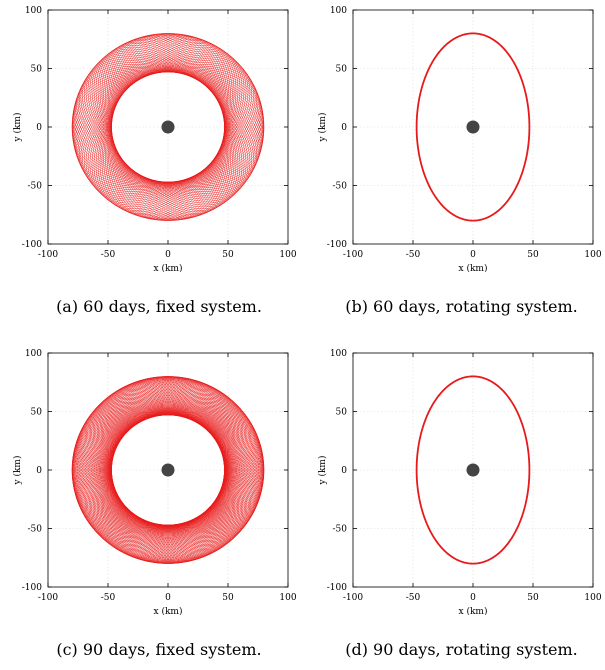 The width and height of the screenshot is (605, 670). I want to click on caption-d: (d) 90 days, rotating system., so click(461, 649).